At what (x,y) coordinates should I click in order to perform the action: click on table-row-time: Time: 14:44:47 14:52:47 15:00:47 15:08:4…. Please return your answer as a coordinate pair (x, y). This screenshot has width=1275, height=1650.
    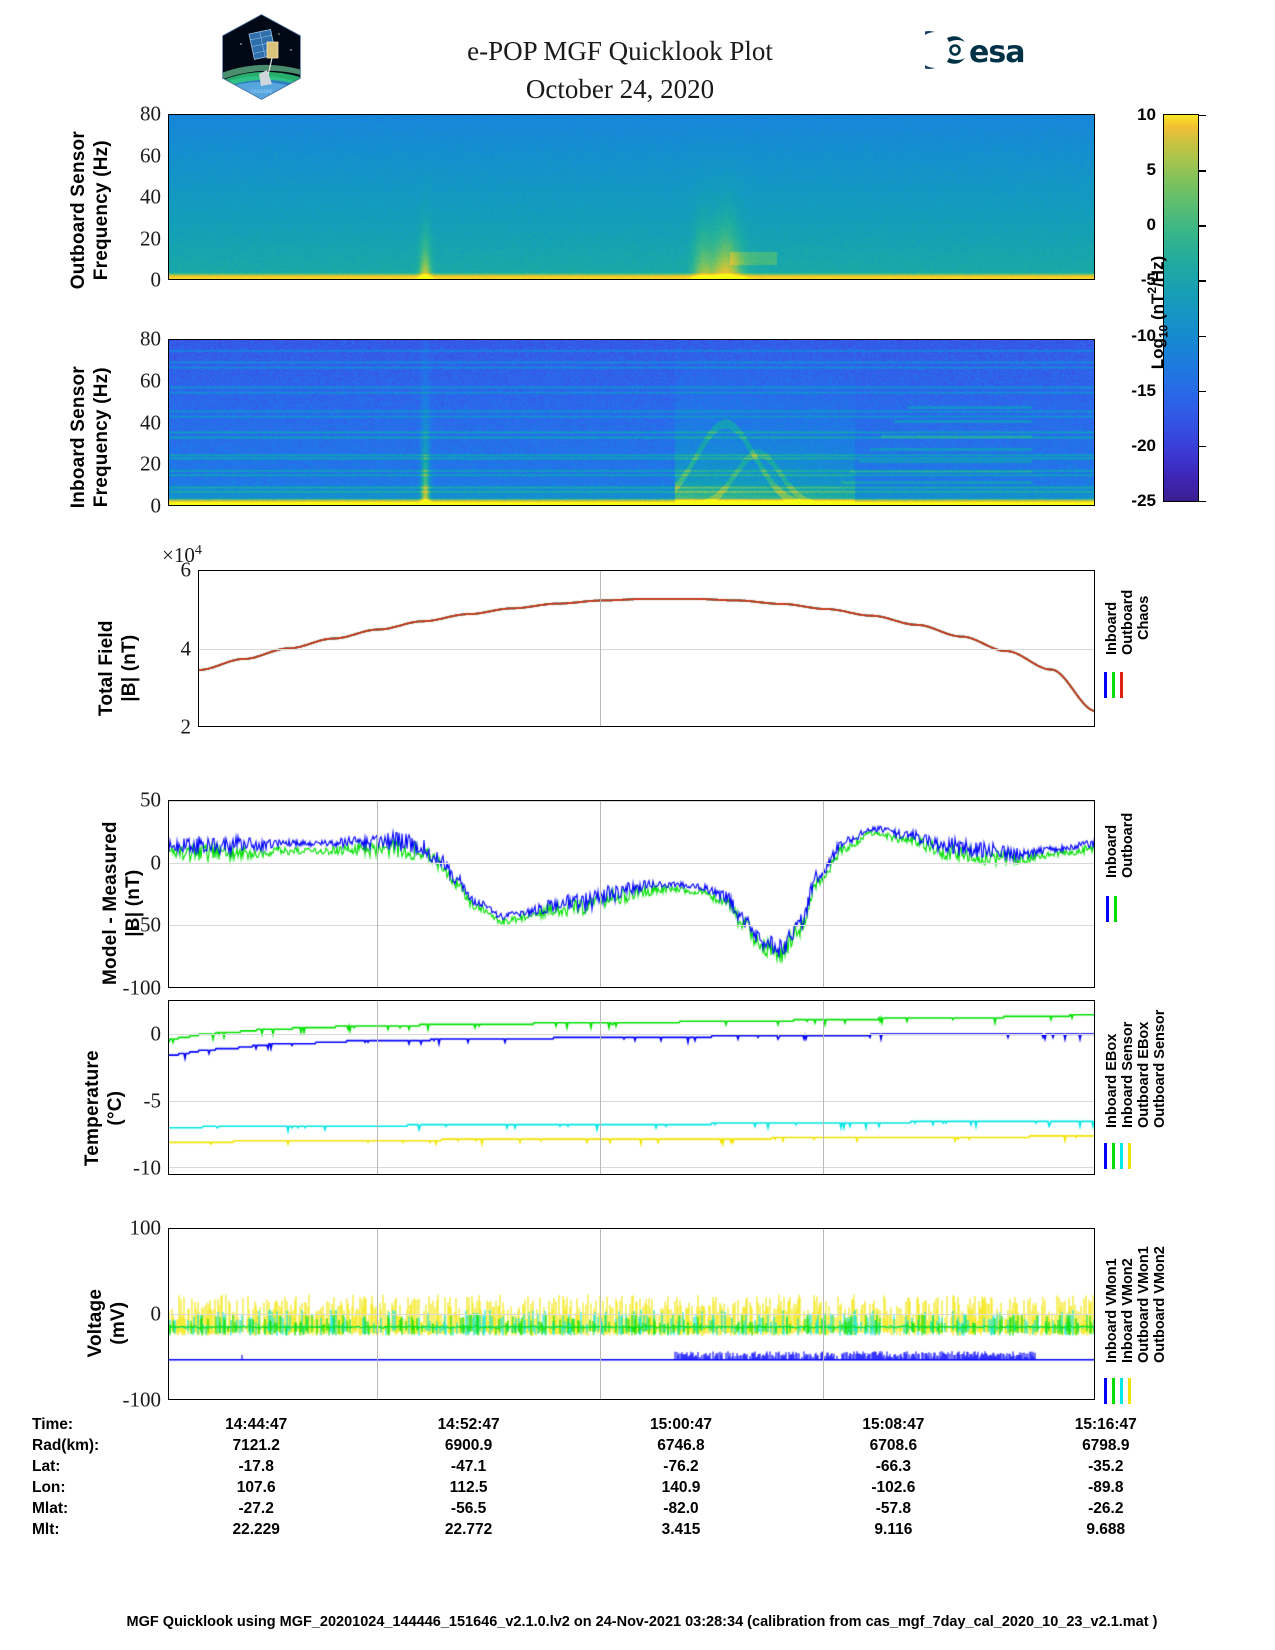
    Looking at the image, I should click on (622, 1424).